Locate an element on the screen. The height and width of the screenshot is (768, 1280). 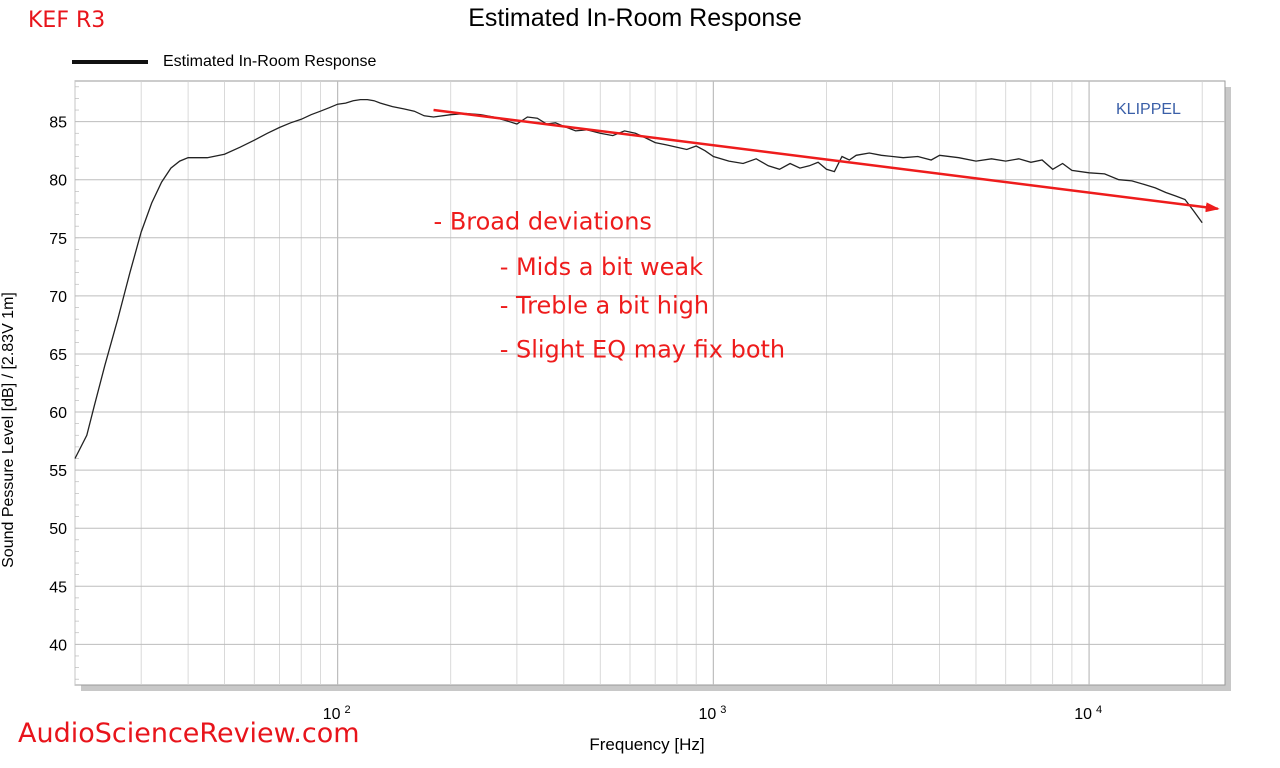
annotation-text: - Broad deviations is located at coordinates (543, 222).